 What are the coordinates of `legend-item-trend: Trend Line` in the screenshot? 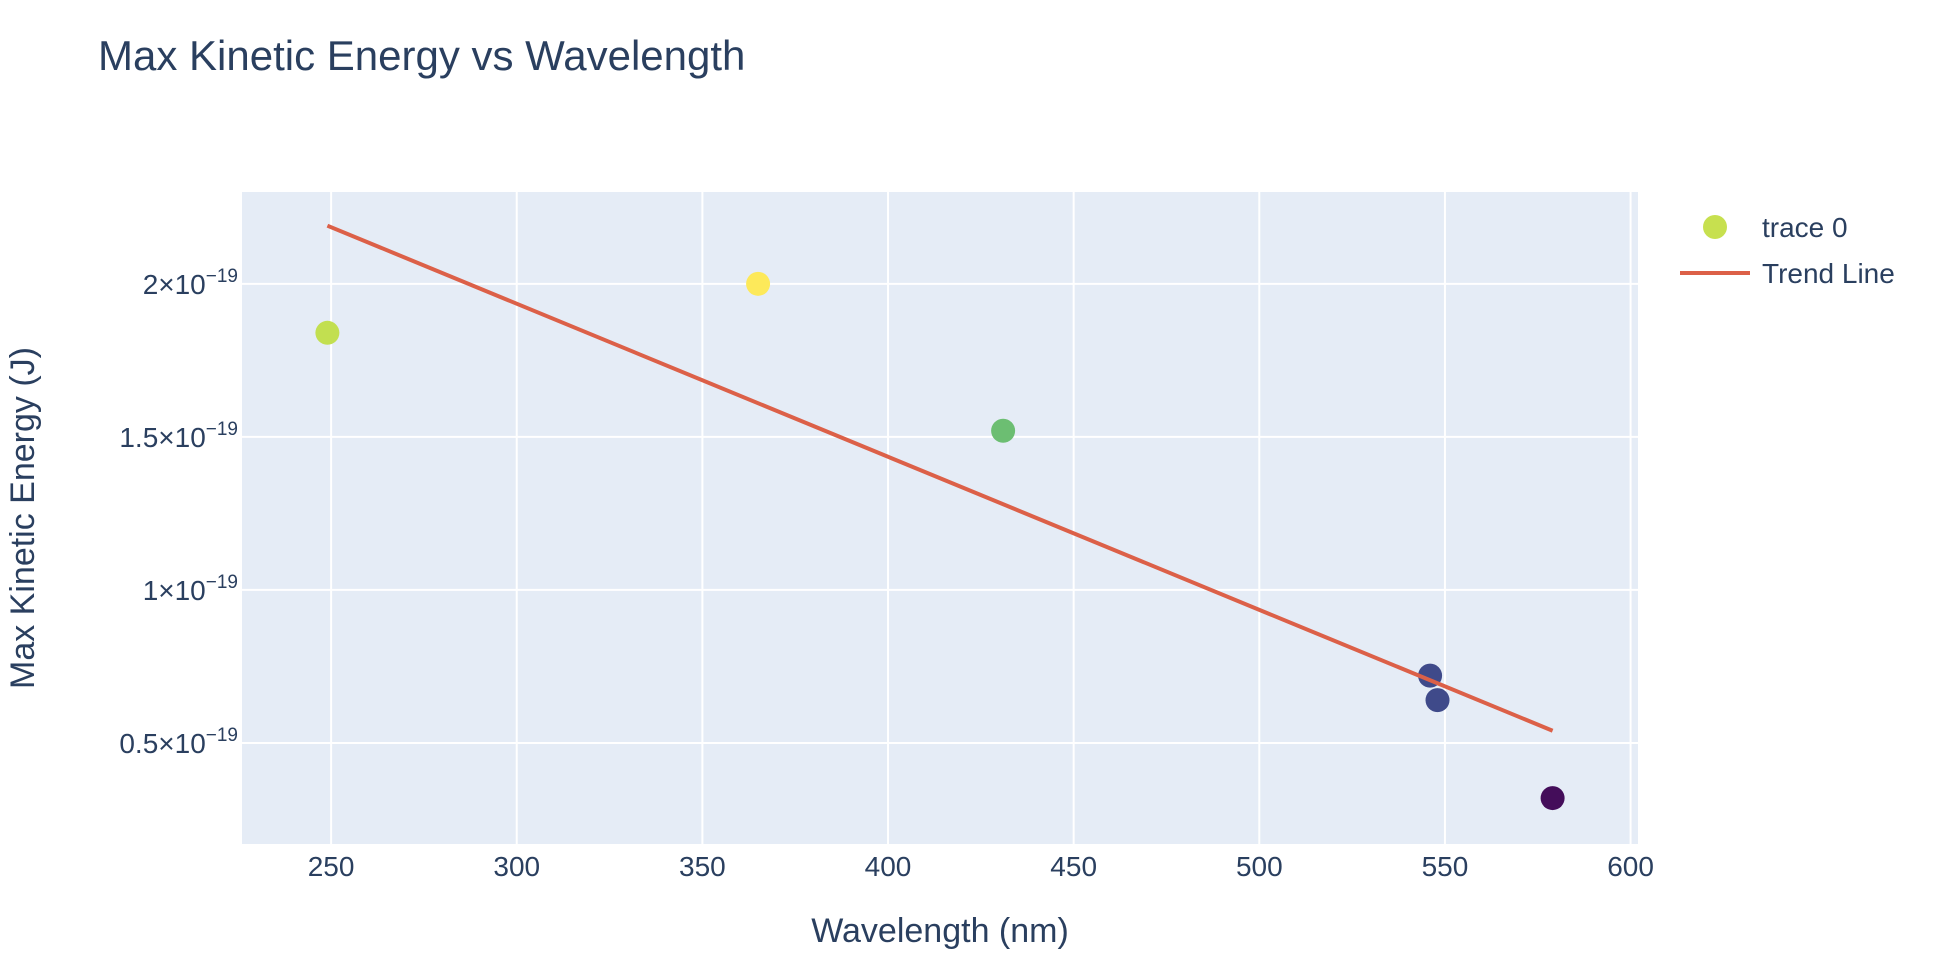 It's located at (1787, 273).